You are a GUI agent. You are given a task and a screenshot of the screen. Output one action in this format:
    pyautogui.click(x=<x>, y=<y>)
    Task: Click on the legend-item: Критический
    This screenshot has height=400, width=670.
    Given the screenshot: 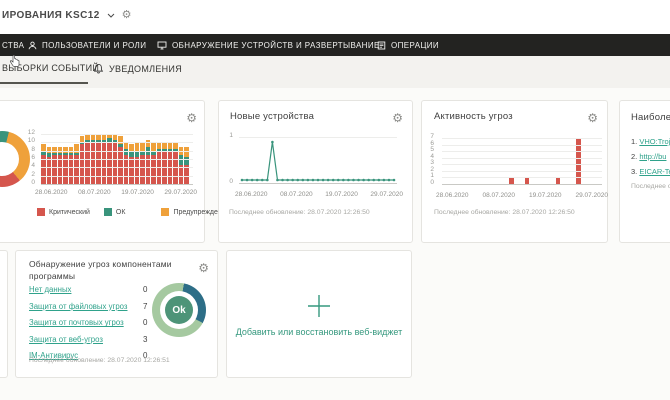 What is the action you would take?
    pyautogui.click(x=63, y=212)
    